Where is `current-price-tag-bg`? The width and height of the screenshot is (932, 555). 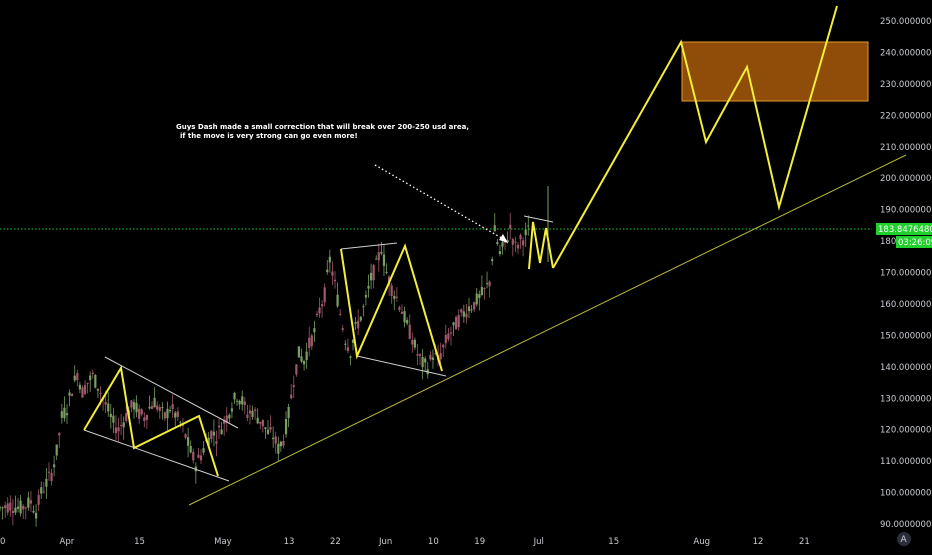 current-price-tag-bg is located at coordinates (904, 229).